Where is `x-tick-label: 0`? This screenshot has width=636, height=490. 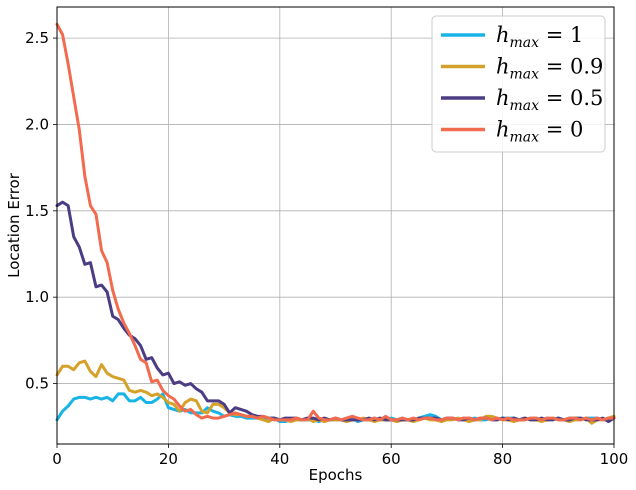
x-tick-label: 0 is located at coordinates (57, 459).